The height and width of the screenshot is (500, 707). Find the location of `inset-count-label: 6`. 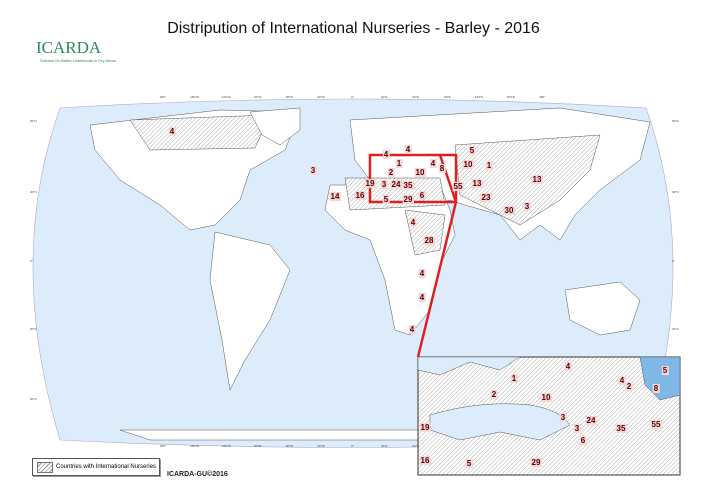

inset-count-label: 6 is located at coordinates (583, 440).